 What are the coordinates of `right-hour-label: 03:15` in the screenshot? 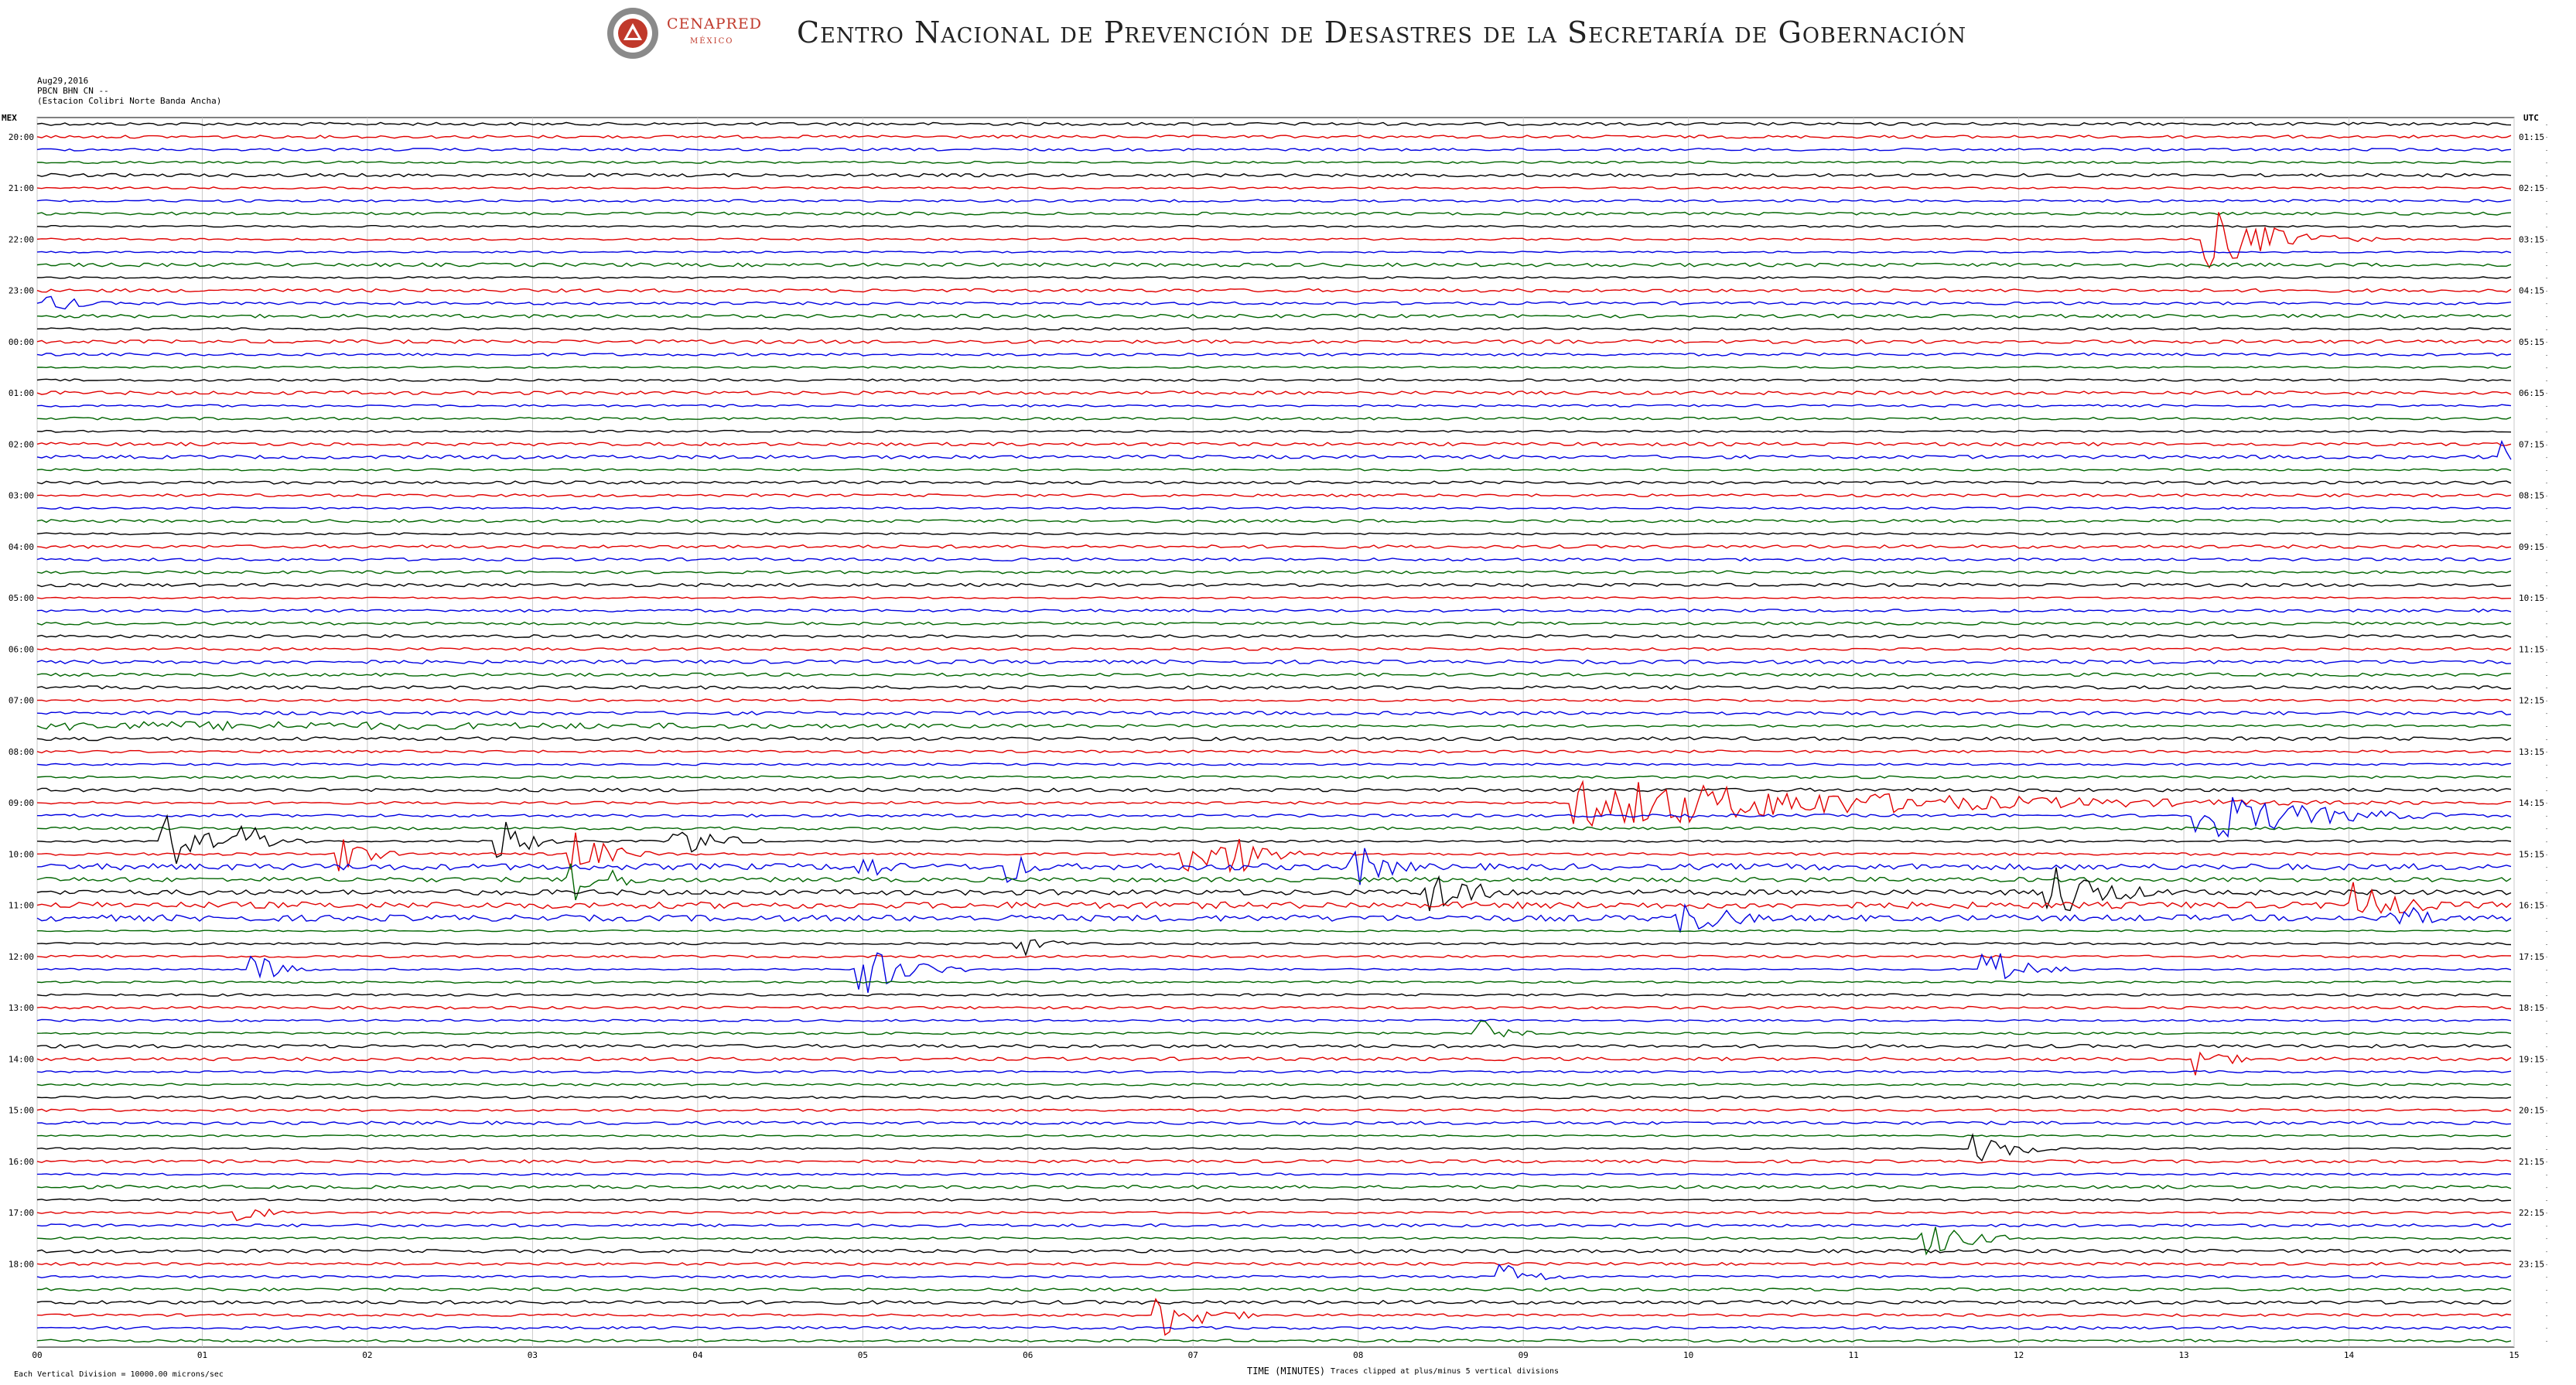 It's located at (2531, 239).